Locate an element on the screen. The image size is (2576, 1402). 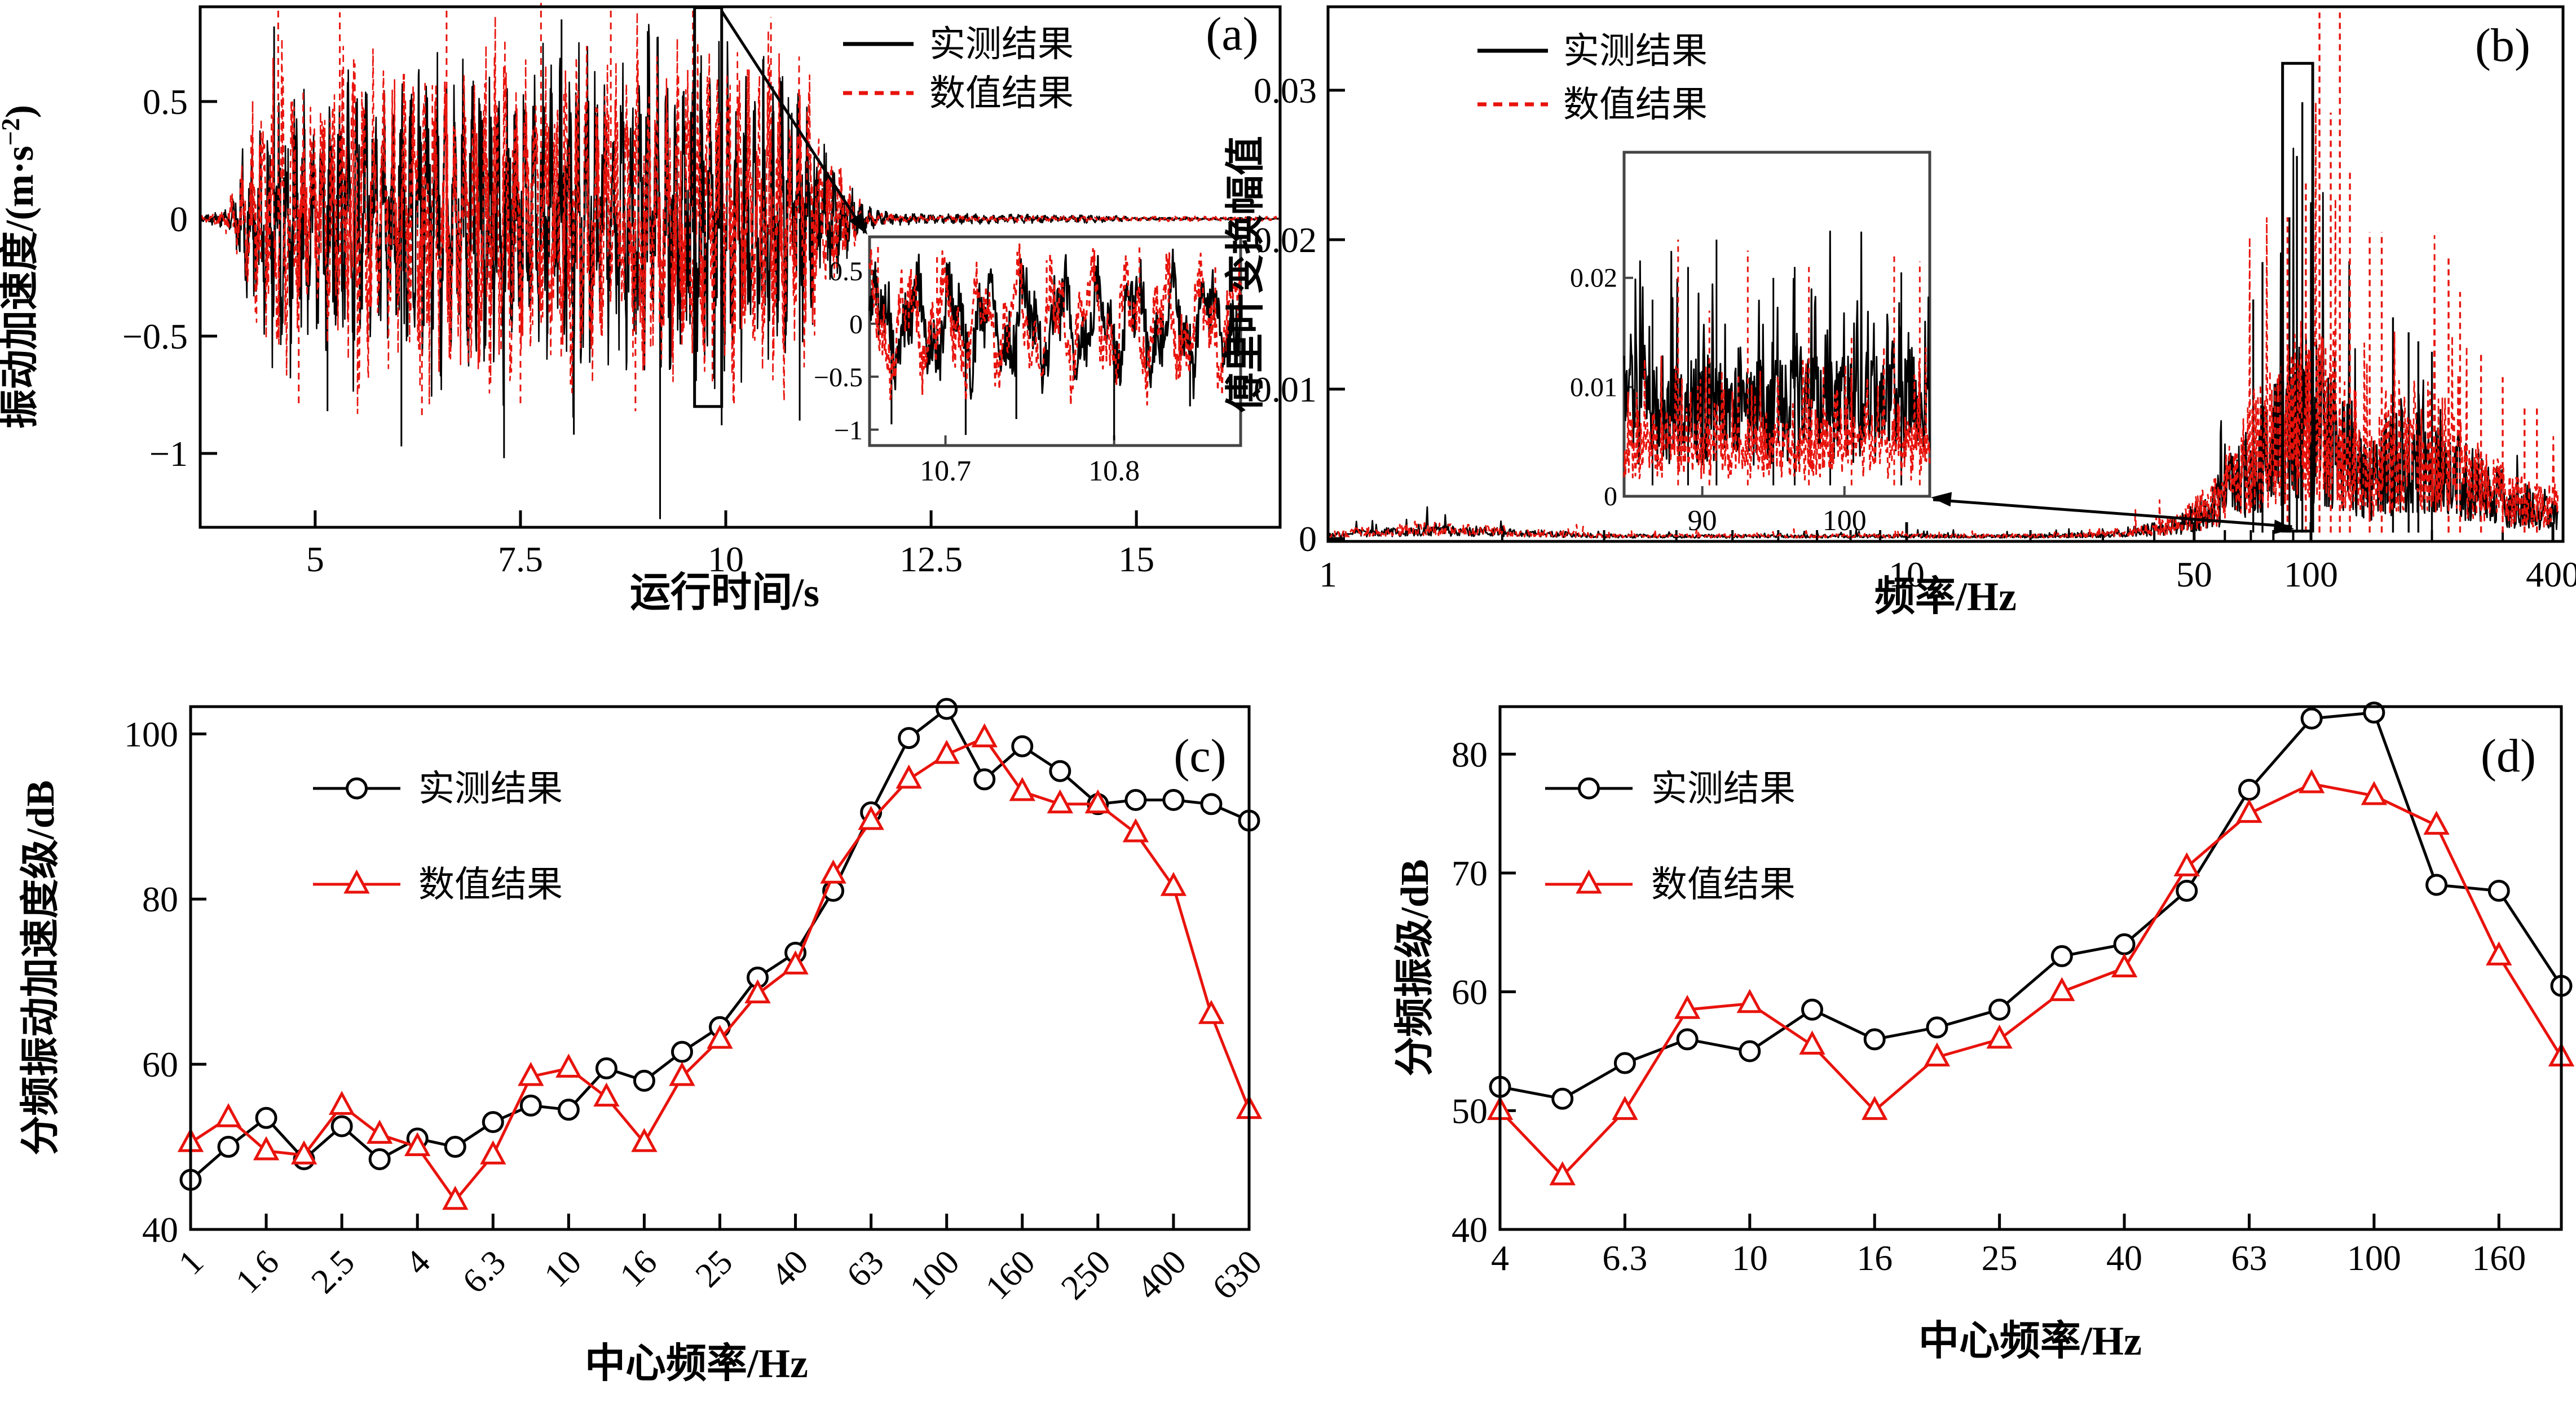
y-tick-label: 0.02 is located at coordinates (1285, 240).